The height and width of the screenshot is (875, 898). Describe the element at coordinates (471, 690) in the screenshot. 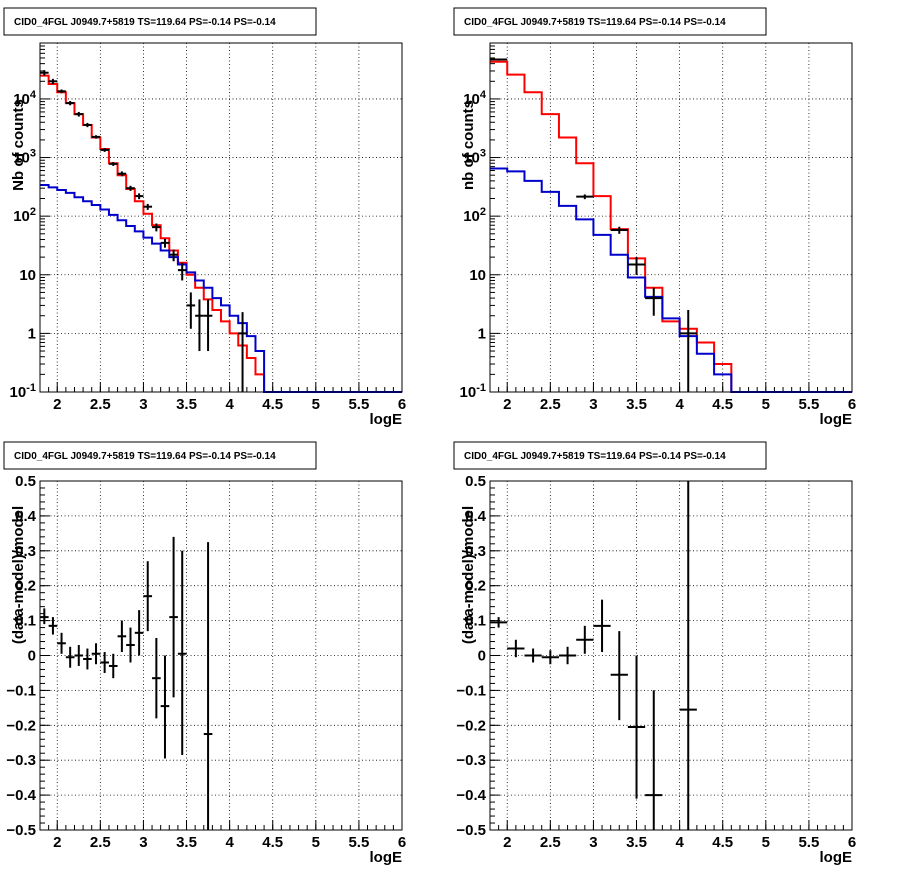

I see `y-tick-label: −0.1` at that location.